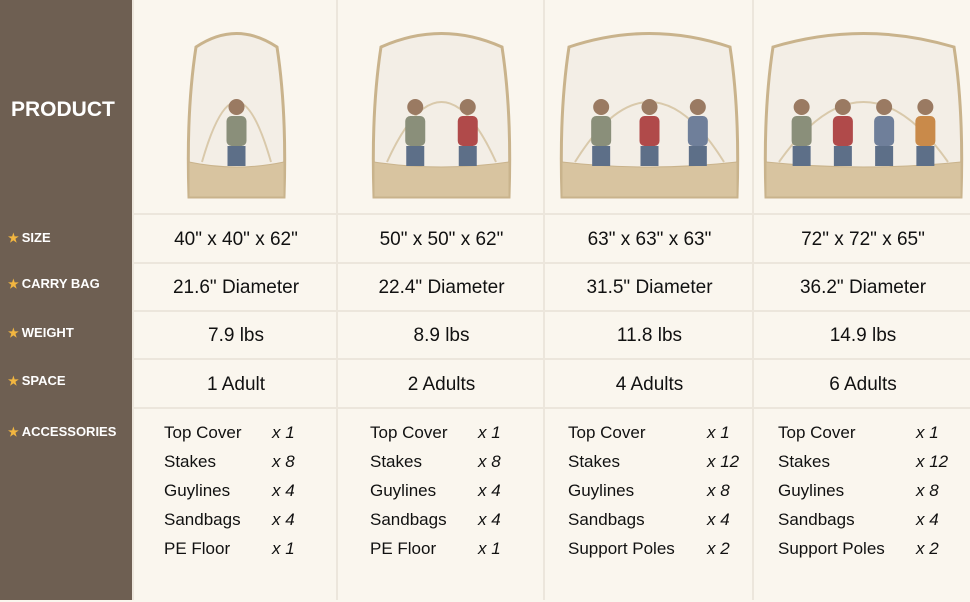  Describe the element at coordinates (441, 287) in the screenshot. I see `carry-bag-cell: 22.4" Diameter` at that location.